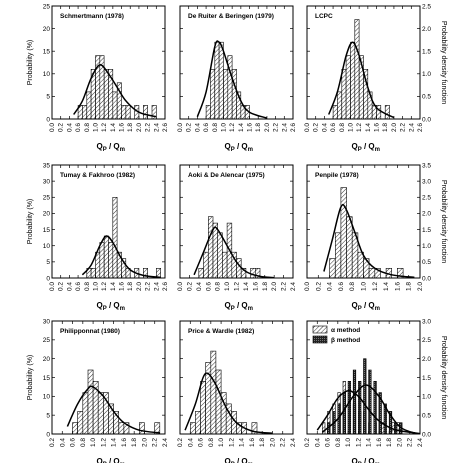  What do you see at coordinates (426, 97) in the screenshot?
I see `pdf-tick-label: 0.5` at bounding box center [426, 97].